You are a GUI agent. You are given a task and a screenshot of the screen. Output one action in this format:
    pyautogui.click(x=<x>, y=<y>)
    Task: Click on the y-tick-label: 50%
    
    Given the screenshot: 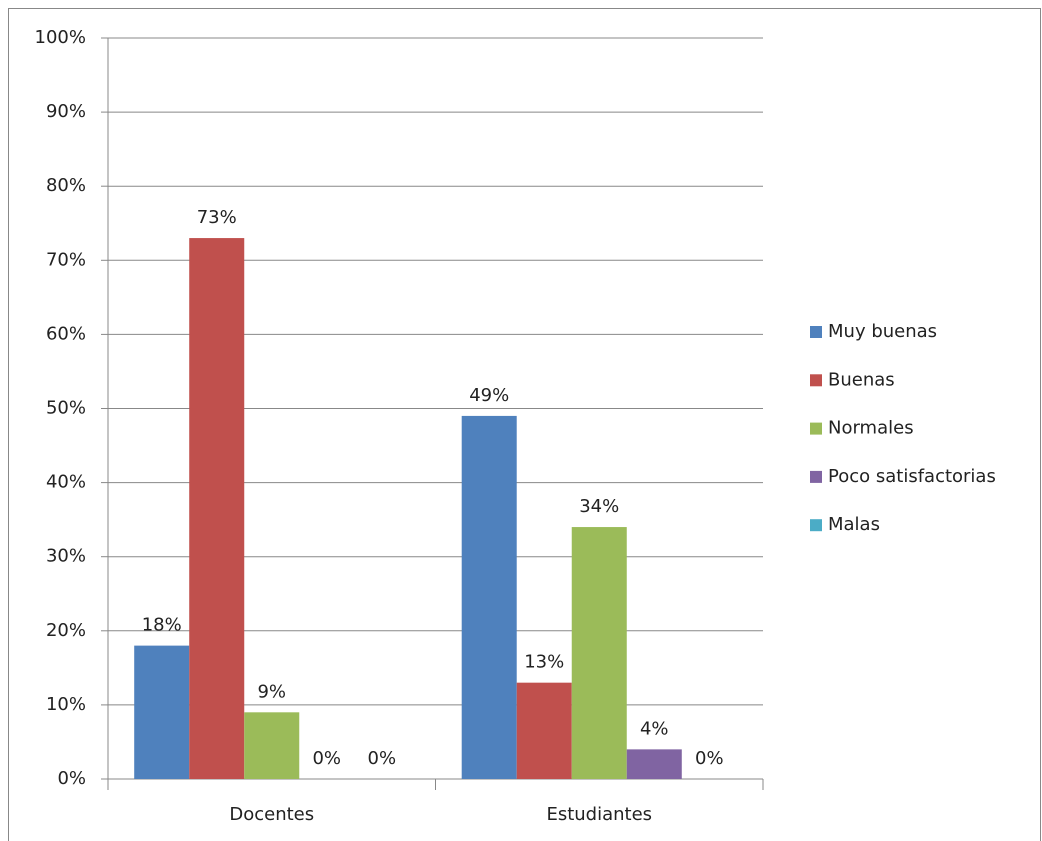 What is the action you would take?
    pyautogui.click(x=66, y=408)
    